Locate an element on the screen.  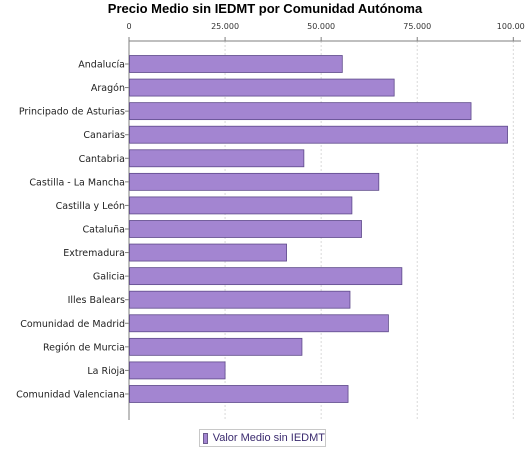
x-tick-label: 100.000 is located at coordinates (511, 26).